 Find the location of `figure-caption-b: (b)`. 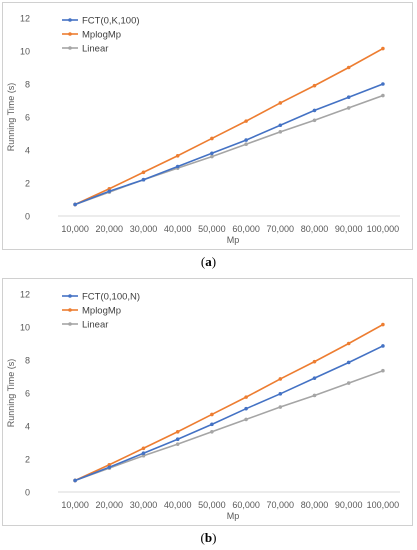

figure-caption-b: (b) is located at coordinates (208, 538).